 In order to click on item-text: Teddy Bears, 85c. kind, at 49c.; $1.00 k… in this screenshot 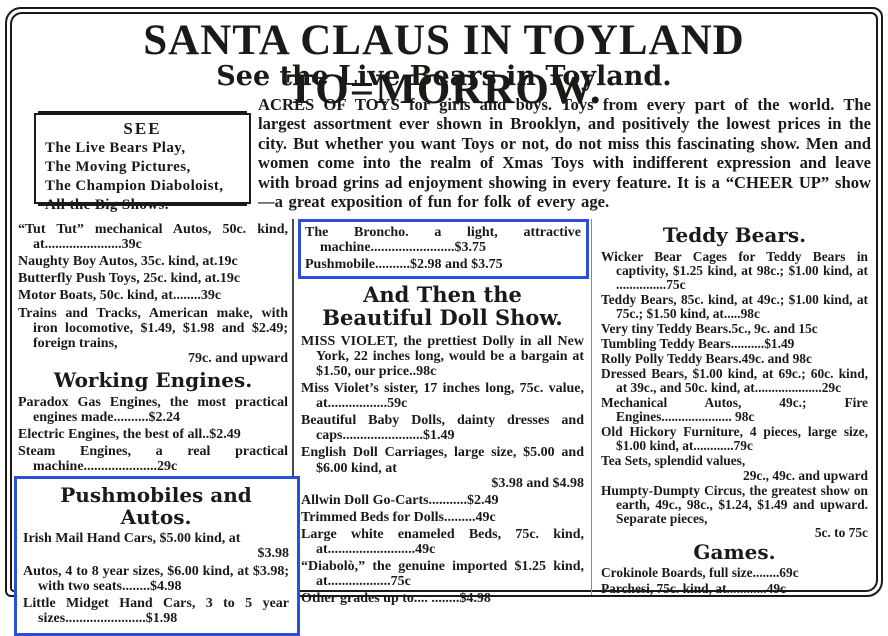, I will do `click(734, 306)`.